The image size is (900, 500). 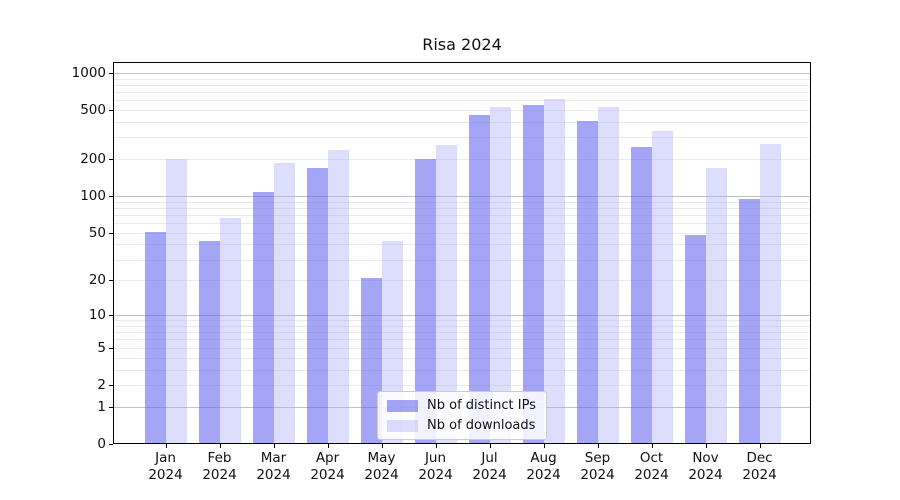 I want to click on x-tick-label: Jan 2024, so click(x=166, y=467).